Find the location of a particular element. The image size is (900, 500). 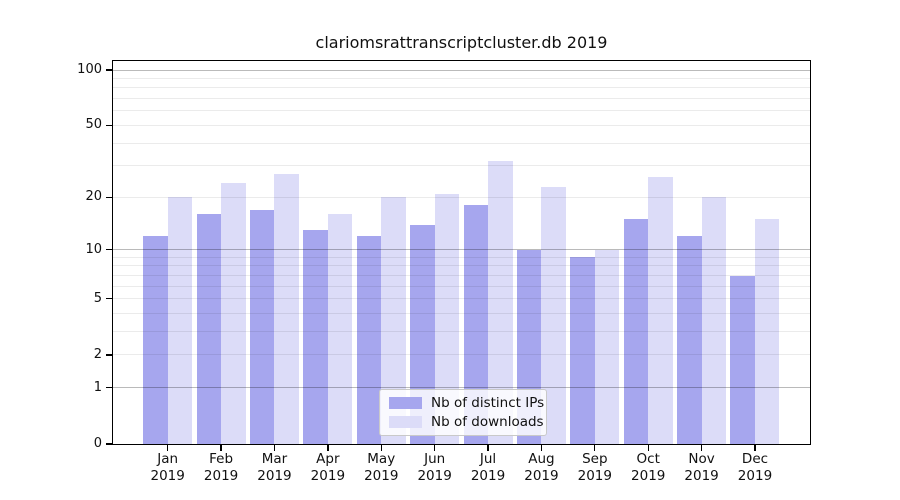

bar-distinct-ips-may is located at coordinates (369, 340).